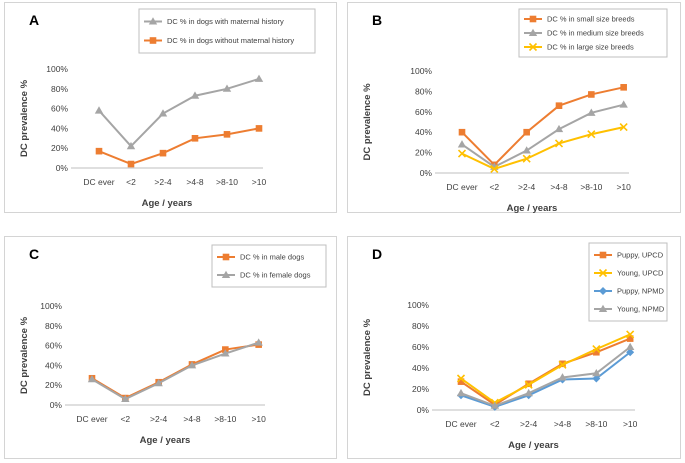 The image size is (685, 463). What do you see at coordinates (214, 21) in the screenshot?
I see `legend-item: DC % in dogs with maternal history` at bounding box center [214, 21].